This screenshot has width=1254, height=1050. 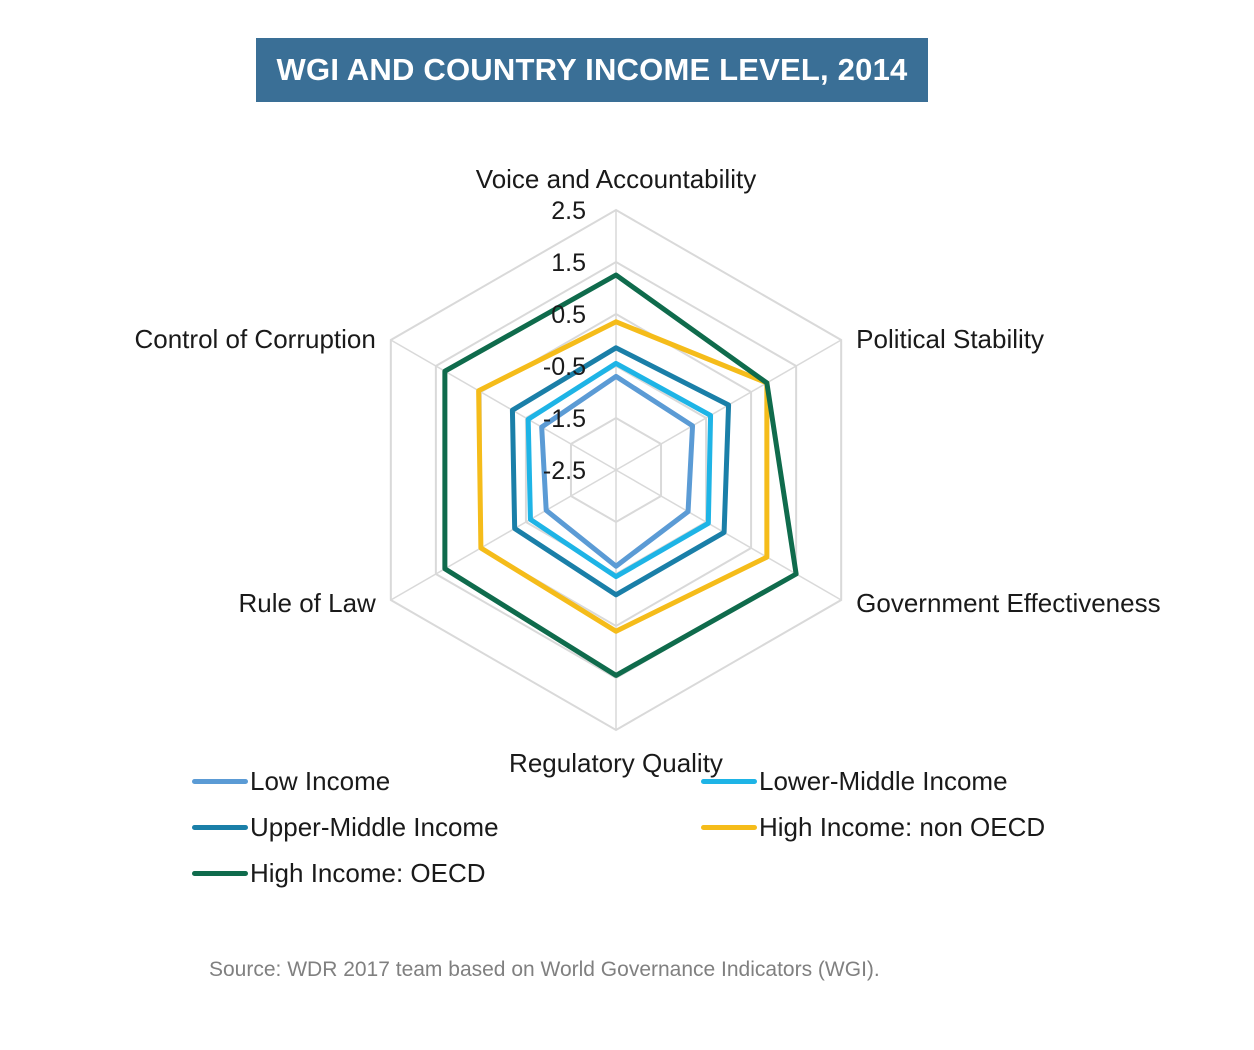 What do you see at coordinates (564, 367) in the screenshot?
I see `tick-label-0-5: -0.5` at bounding box center [564, 367].